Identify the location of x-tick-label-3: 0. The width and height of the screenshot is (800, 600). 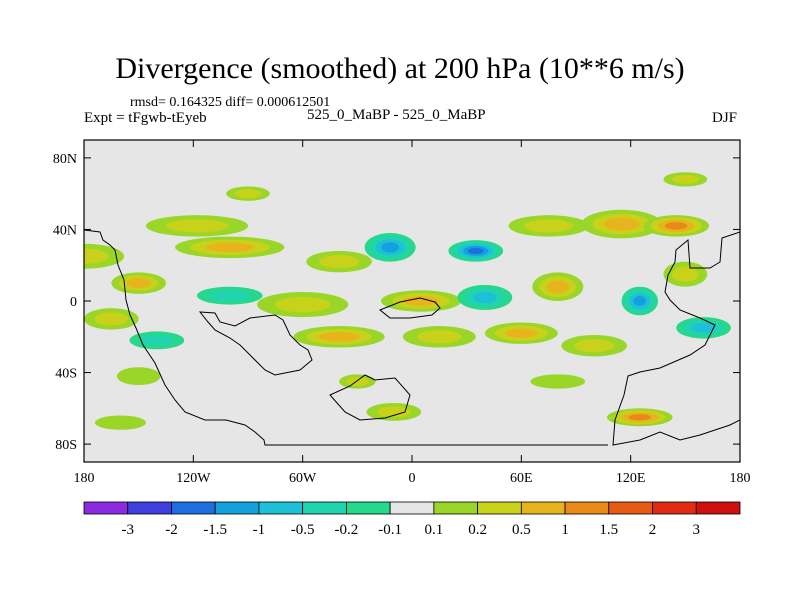
(412, 478).